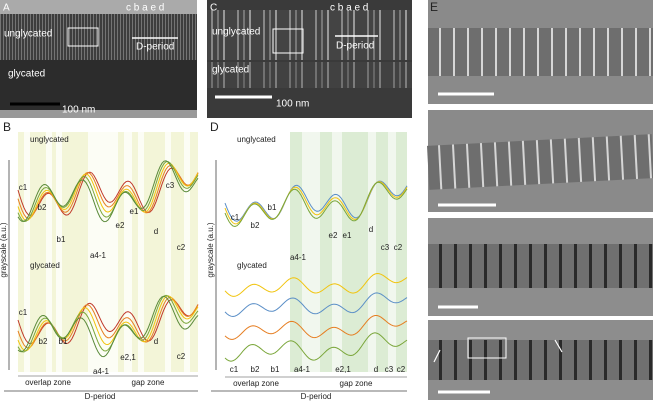 This screenshot has height=402, width=653. What do you see at coordinates (213, 8) in the screenshot?
I see `label: C` at bounding box center [213, 8].